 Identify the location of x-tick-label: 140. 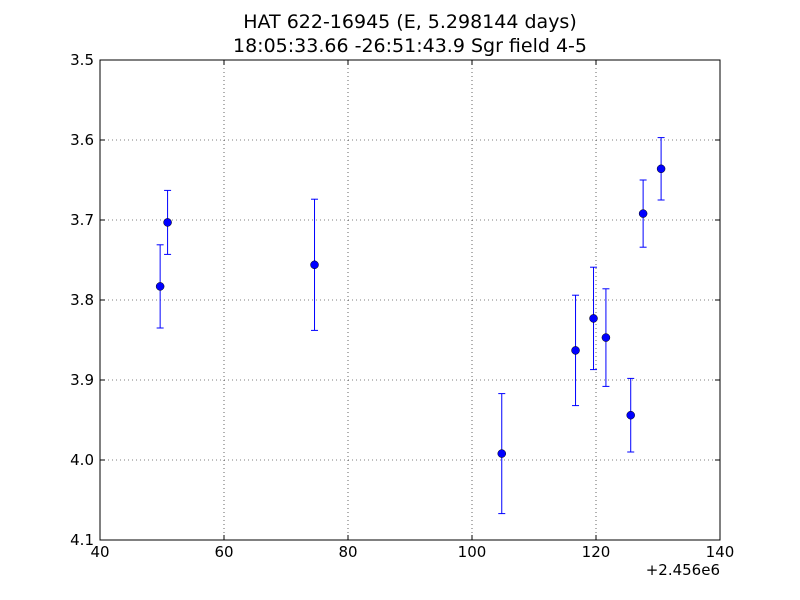
(720, 552).